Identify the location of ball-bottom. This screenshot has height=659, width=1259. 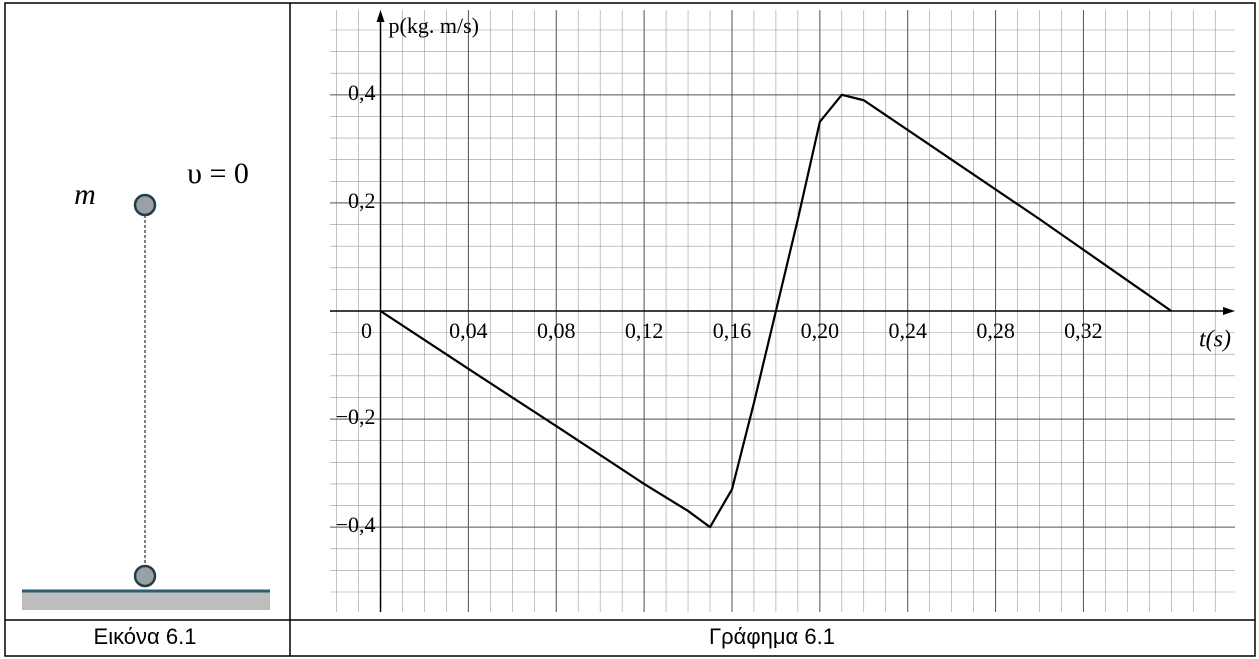
(145, 576).